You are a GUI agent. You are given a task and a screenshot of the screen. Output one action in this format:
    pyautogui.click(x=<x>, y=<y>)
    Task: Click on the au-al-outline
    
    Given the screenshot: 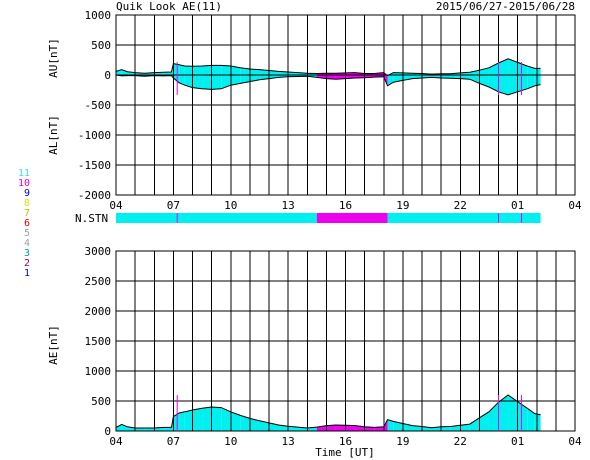 What is the action you would take?
    pyautogui.click(x=345, y=77)
    